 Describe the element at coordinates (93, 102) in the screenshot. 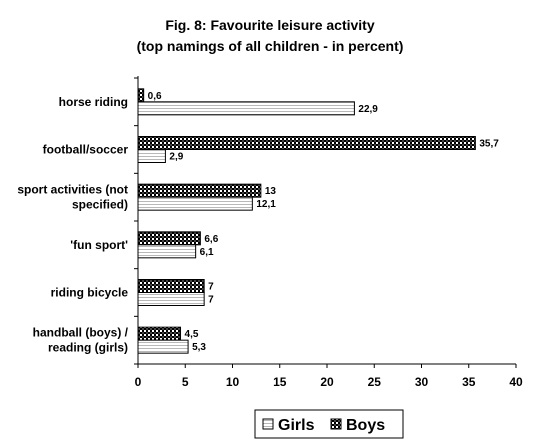

I see `category-label-horse-riding: horse riding` at that location.